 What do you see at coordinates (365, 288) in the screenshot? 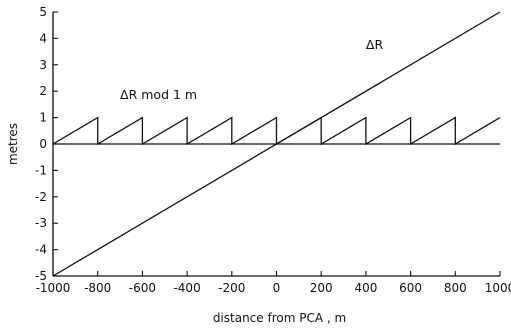
I see `x-tick-label: 400` at bounding box center [365, 288].